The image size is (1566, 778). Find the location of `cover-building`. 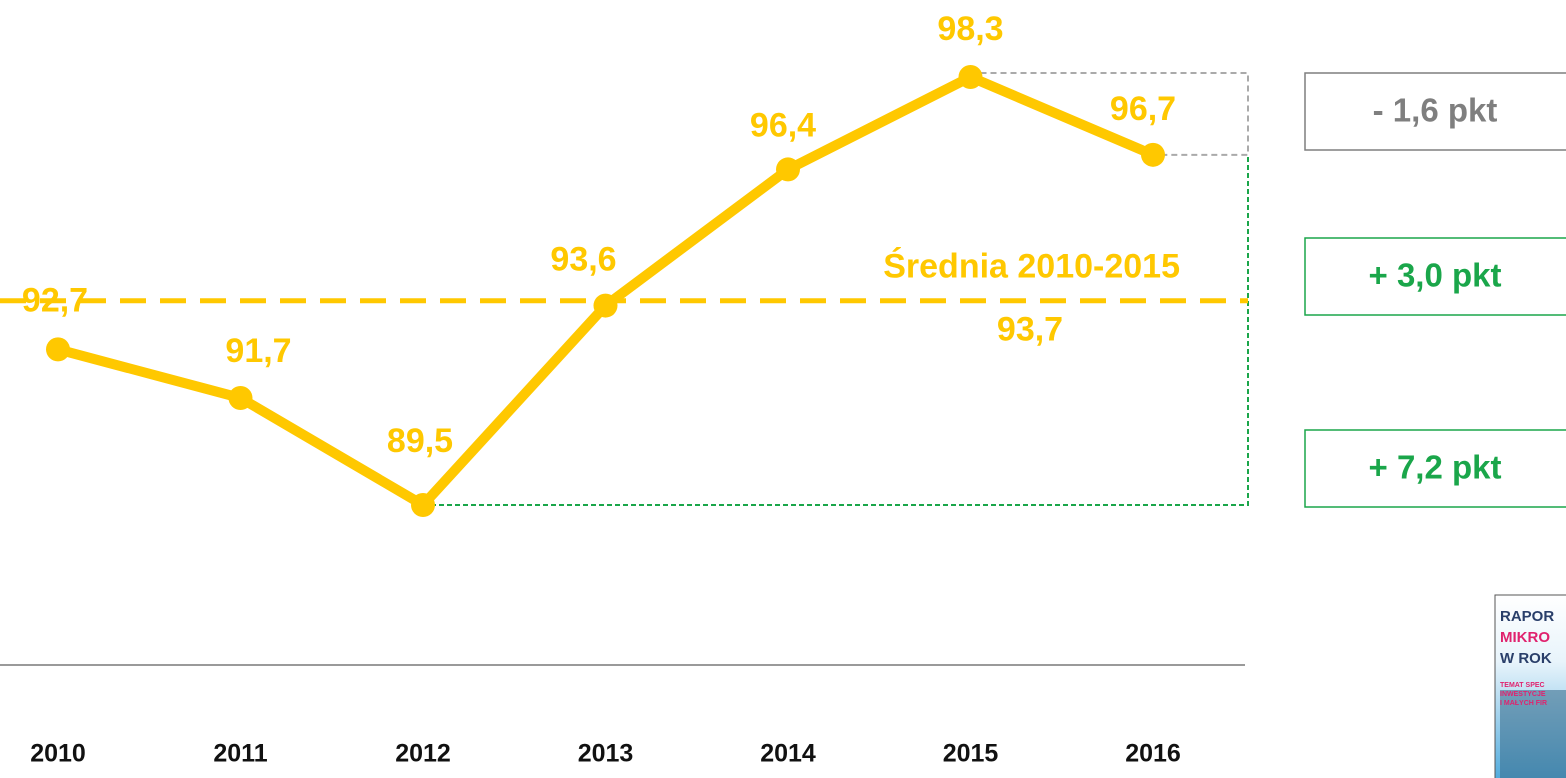

cover-building is located at coordinates (1533, 734).